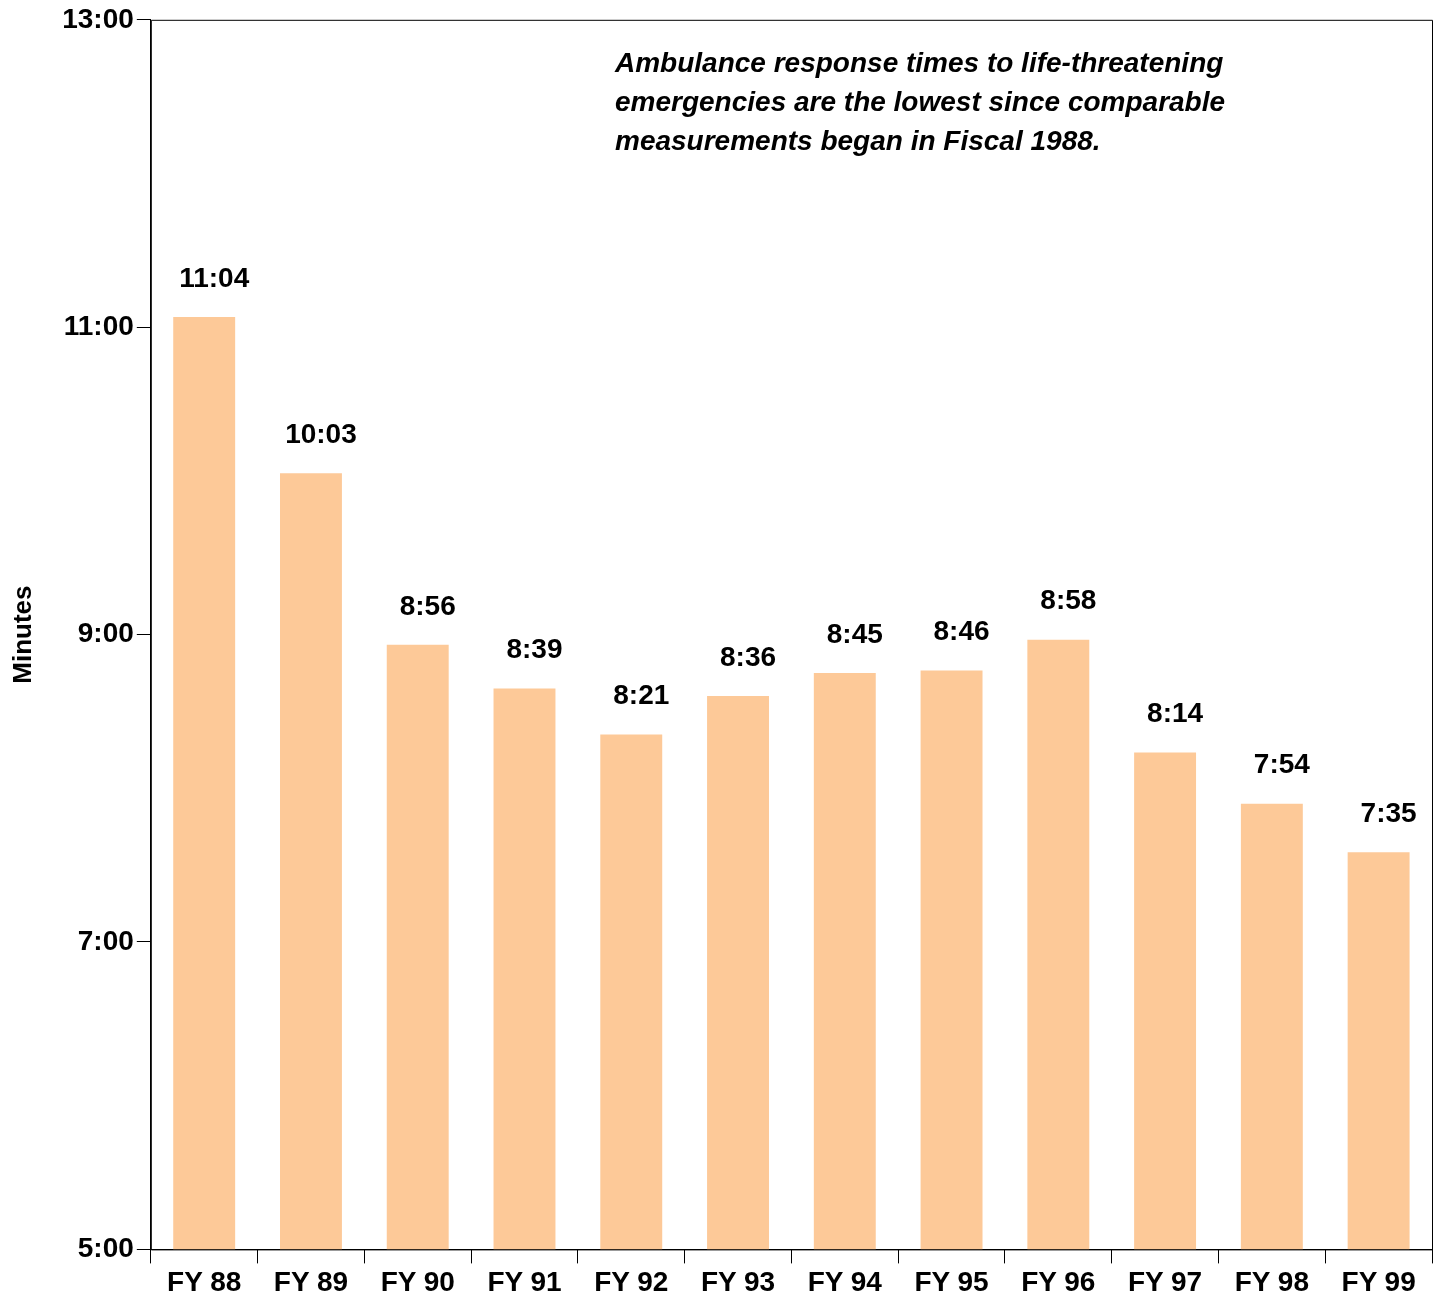 The image size is (1440, 1307). What do you see at coordinates (417, 1281) in the screenshot?
I see `x-tick-label: FY 90` at bounding box center [417, 1281].